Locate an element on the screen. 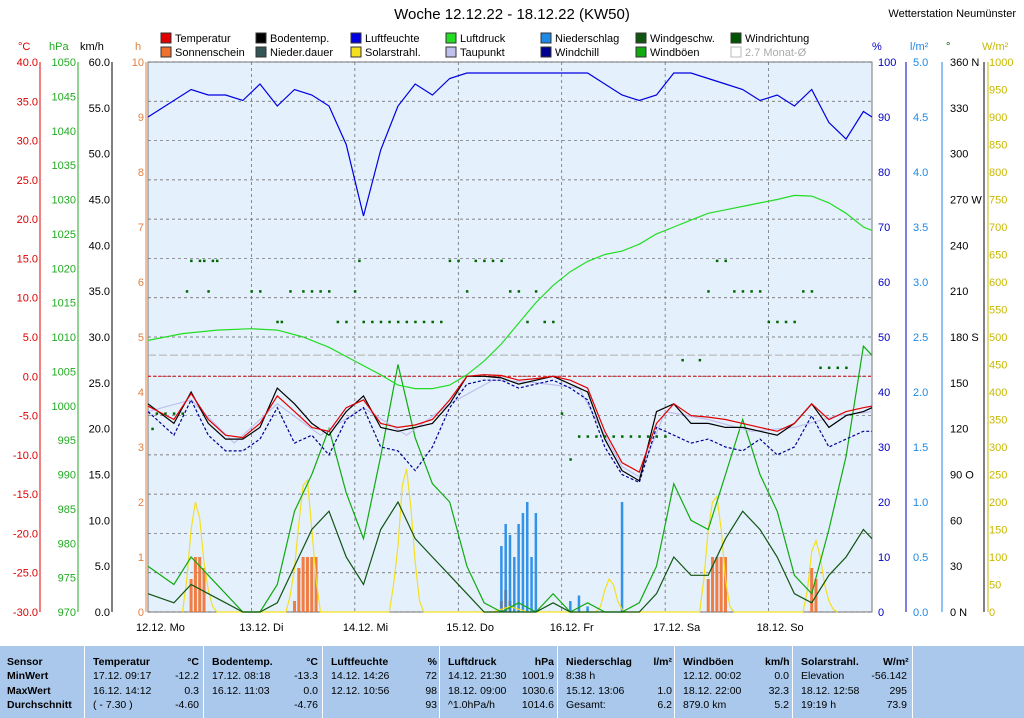 The width and height of the screenshot is (1024, 718). tick-label-rain: 3.0 is located at coordinates (920, 283).